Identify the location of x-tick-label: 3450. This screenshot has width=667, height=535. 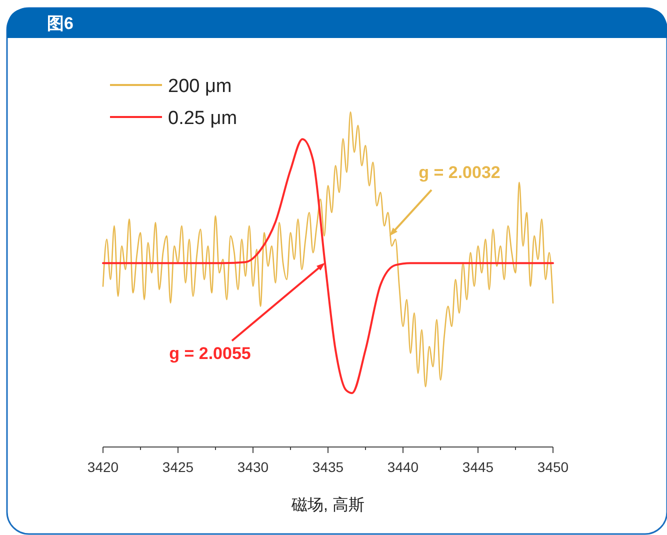
(553, 467).